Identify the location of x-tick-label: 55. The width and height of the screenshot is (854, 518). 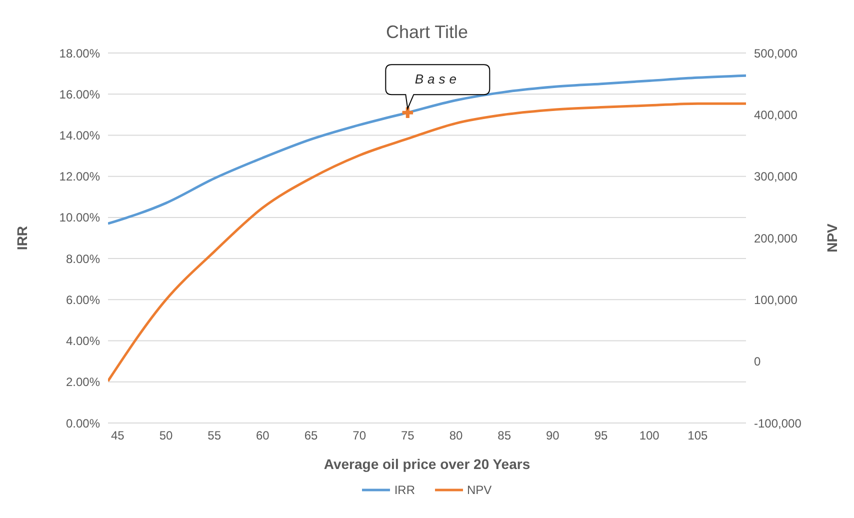
(215, 435).